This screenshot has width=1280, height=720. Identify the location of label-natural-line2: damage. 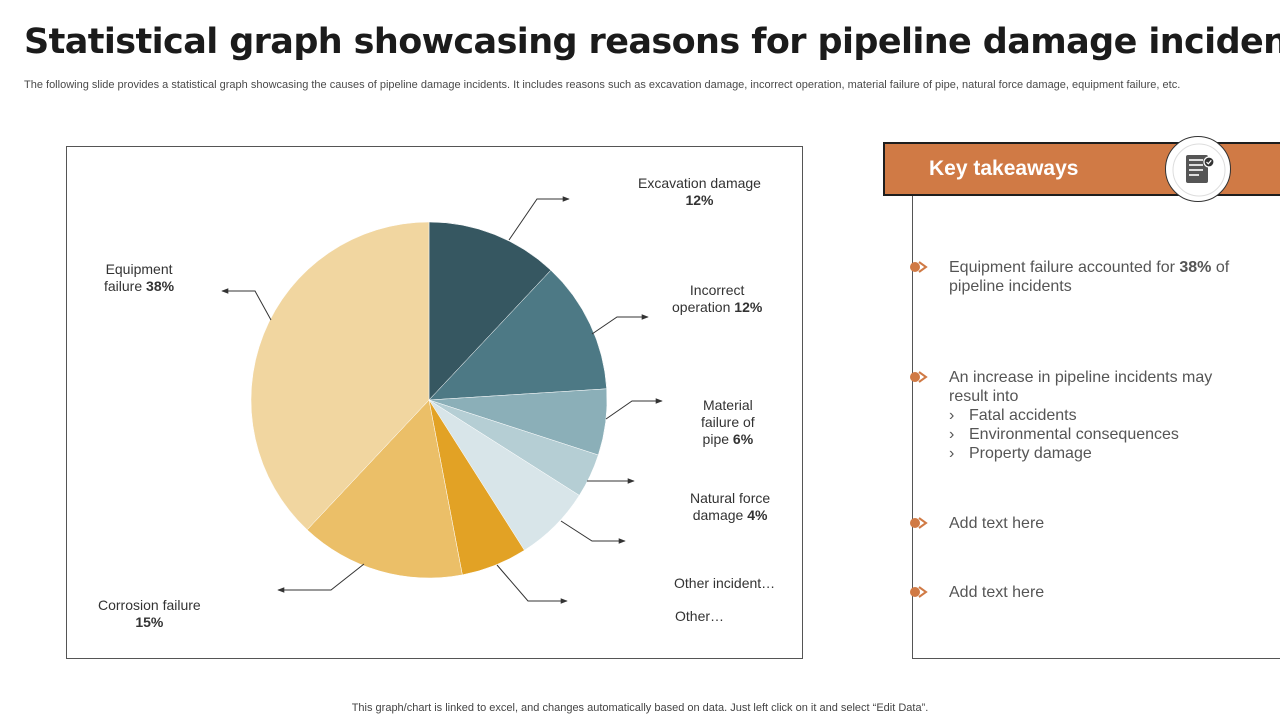
(718, 515).